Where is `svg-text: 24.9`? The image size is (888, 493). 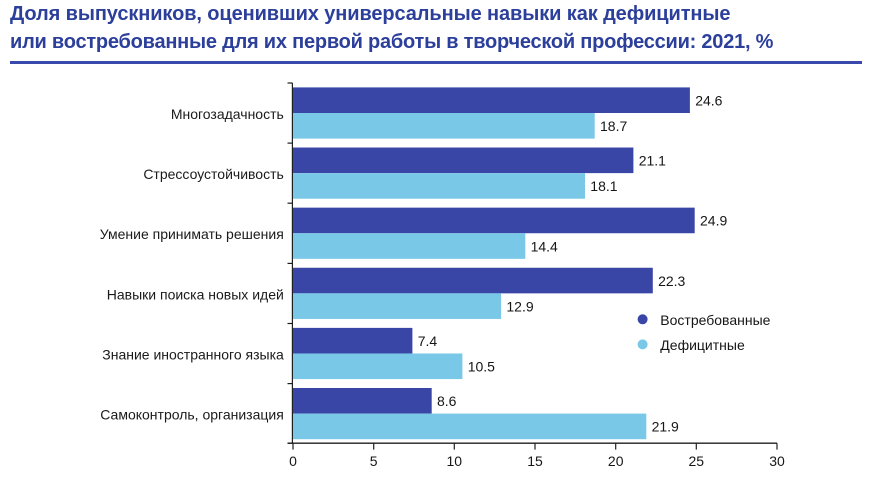
svg-text: 24.9 is located at coordinates (713, 221).